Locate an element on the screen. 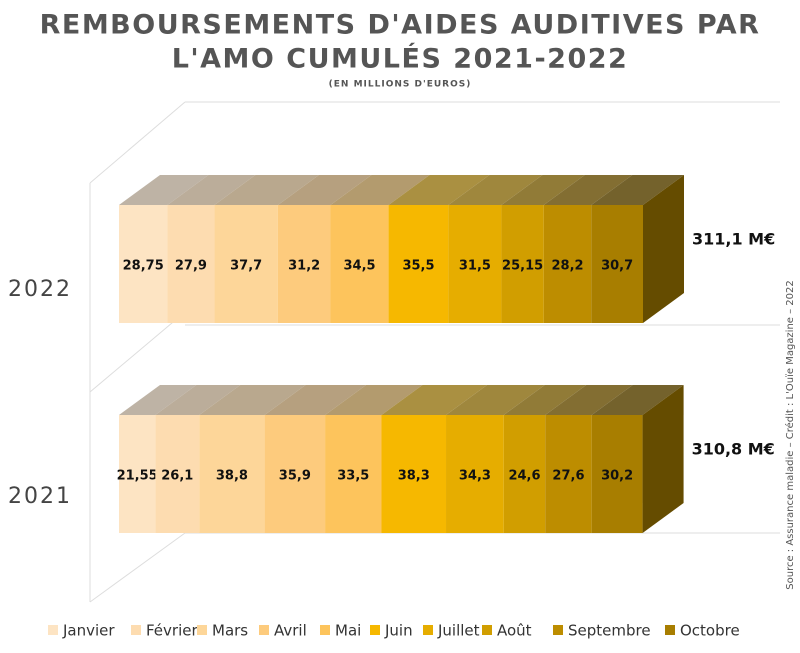 The height and width of the screenshot is (653, 800). value-label: 35,5 is located at coordinates (418, 266).